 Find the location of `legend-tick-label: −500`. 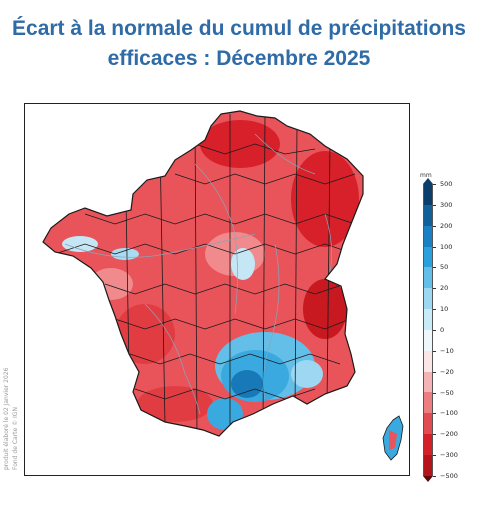

legend-tick-label: −500 is located at coordinates (449, 476).